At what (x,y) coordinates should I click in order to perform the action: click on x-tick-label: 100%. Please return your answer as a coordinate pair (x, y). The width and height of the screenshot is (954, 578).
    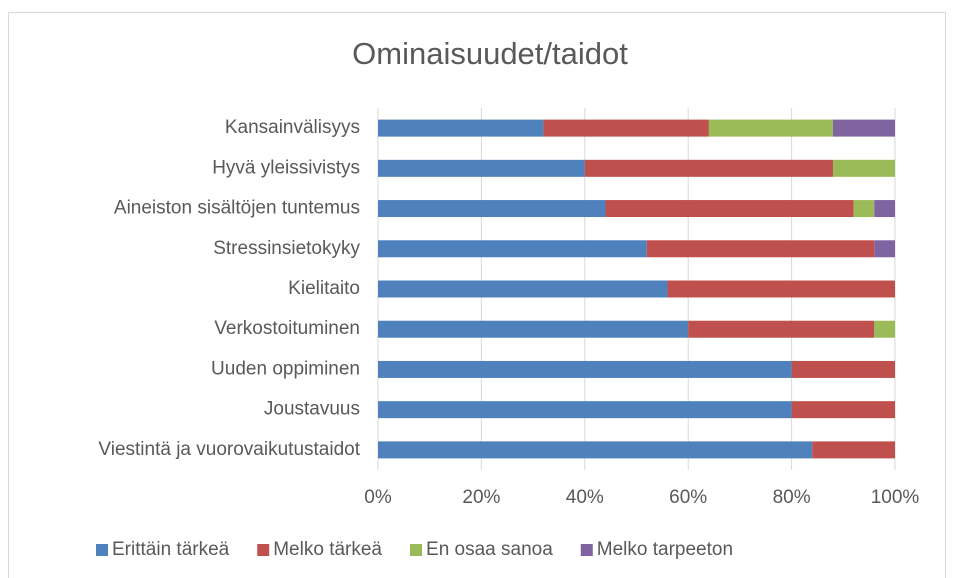
    Looking at the image, I should click on (895, 497).